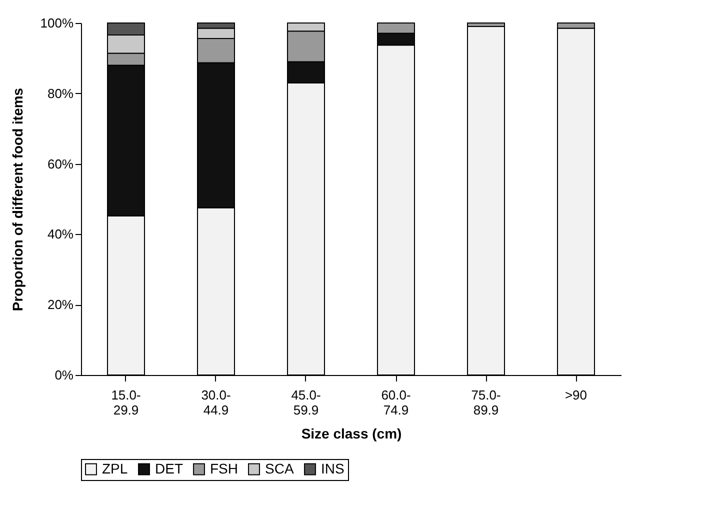 This screenshot has height=519, width=712. What do you see at coordinates (224, 468) in the screenshot?
I see `legend-label: FSH` at bounding box center [224, 468].